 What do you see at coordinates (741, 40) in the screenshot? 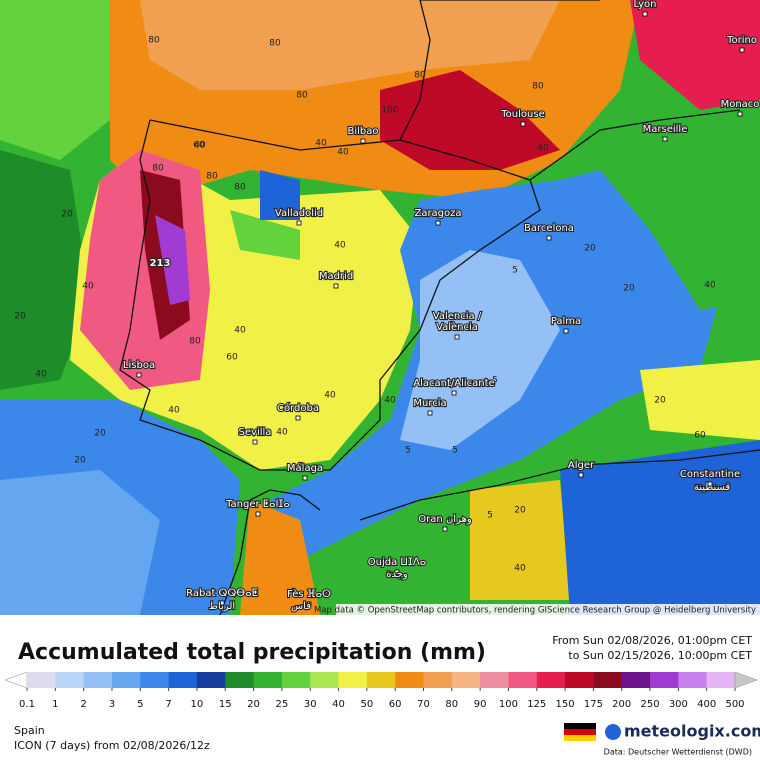
I see `city-label: Torino` at bounding box center [741, 40].